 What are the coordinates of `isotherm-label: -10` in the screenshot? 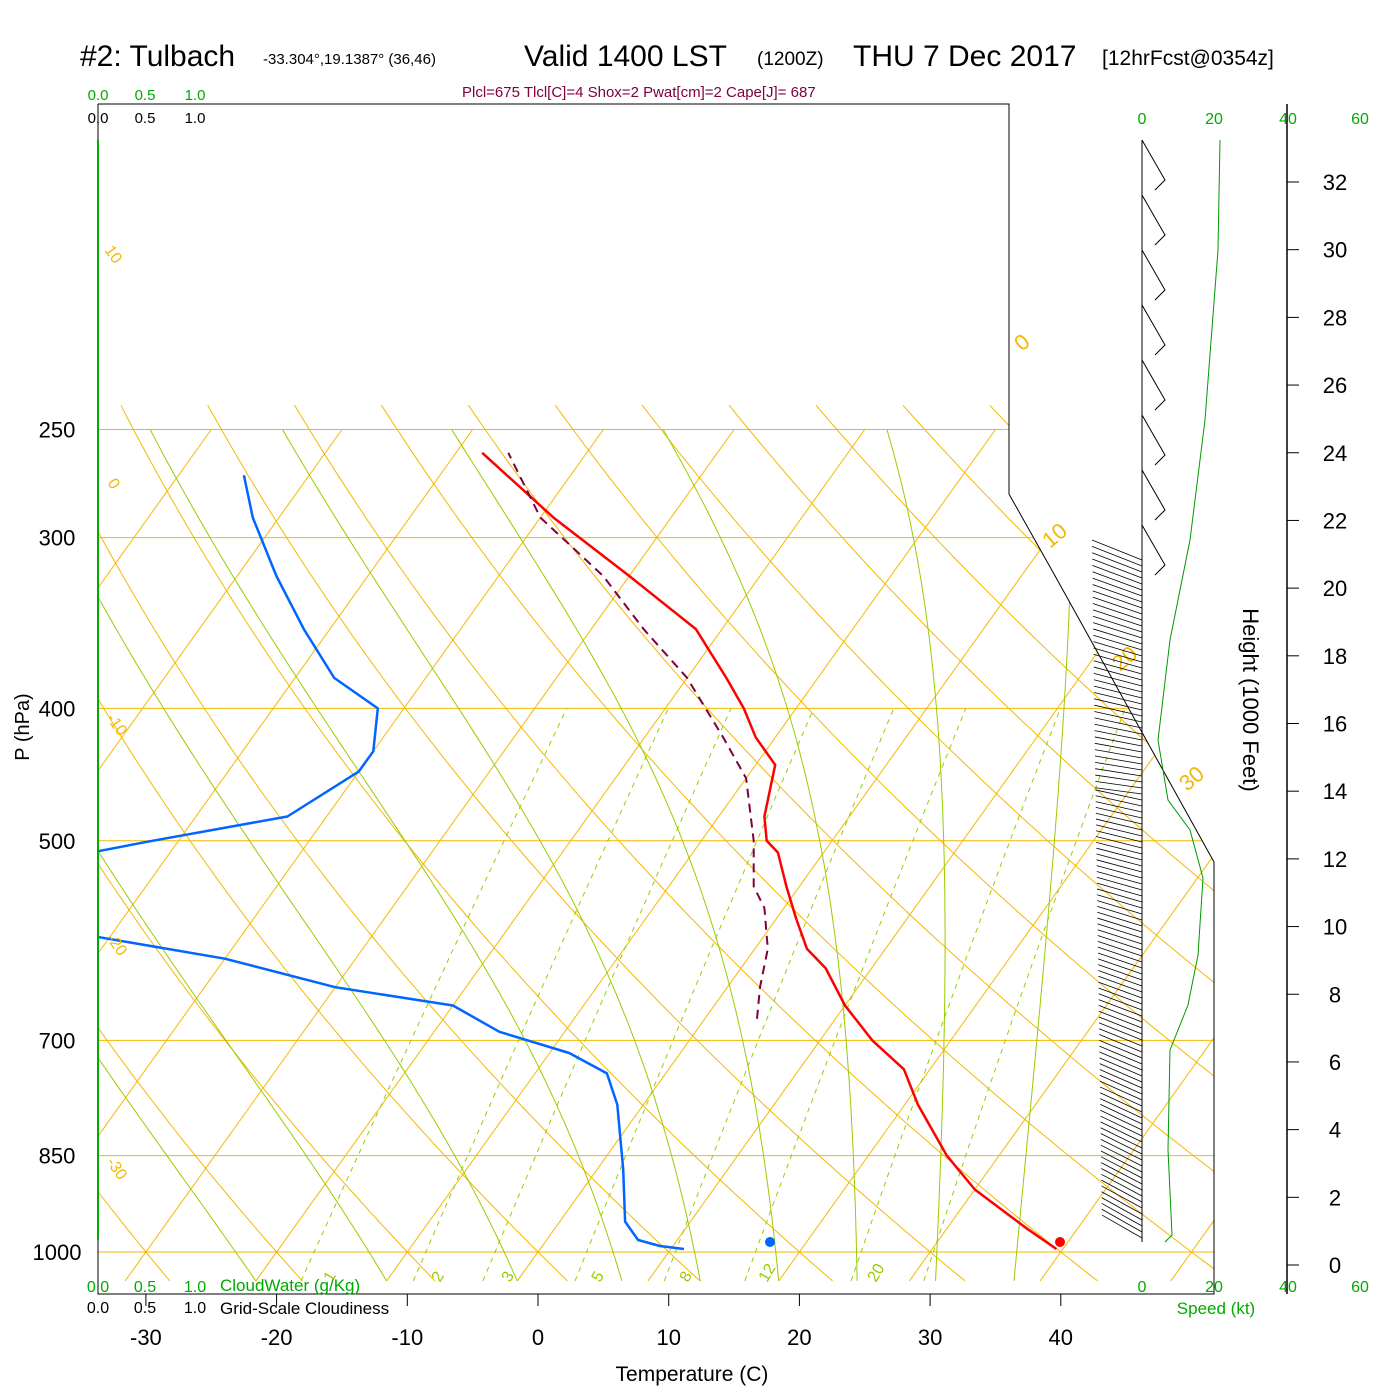 It's located at (116, 725).